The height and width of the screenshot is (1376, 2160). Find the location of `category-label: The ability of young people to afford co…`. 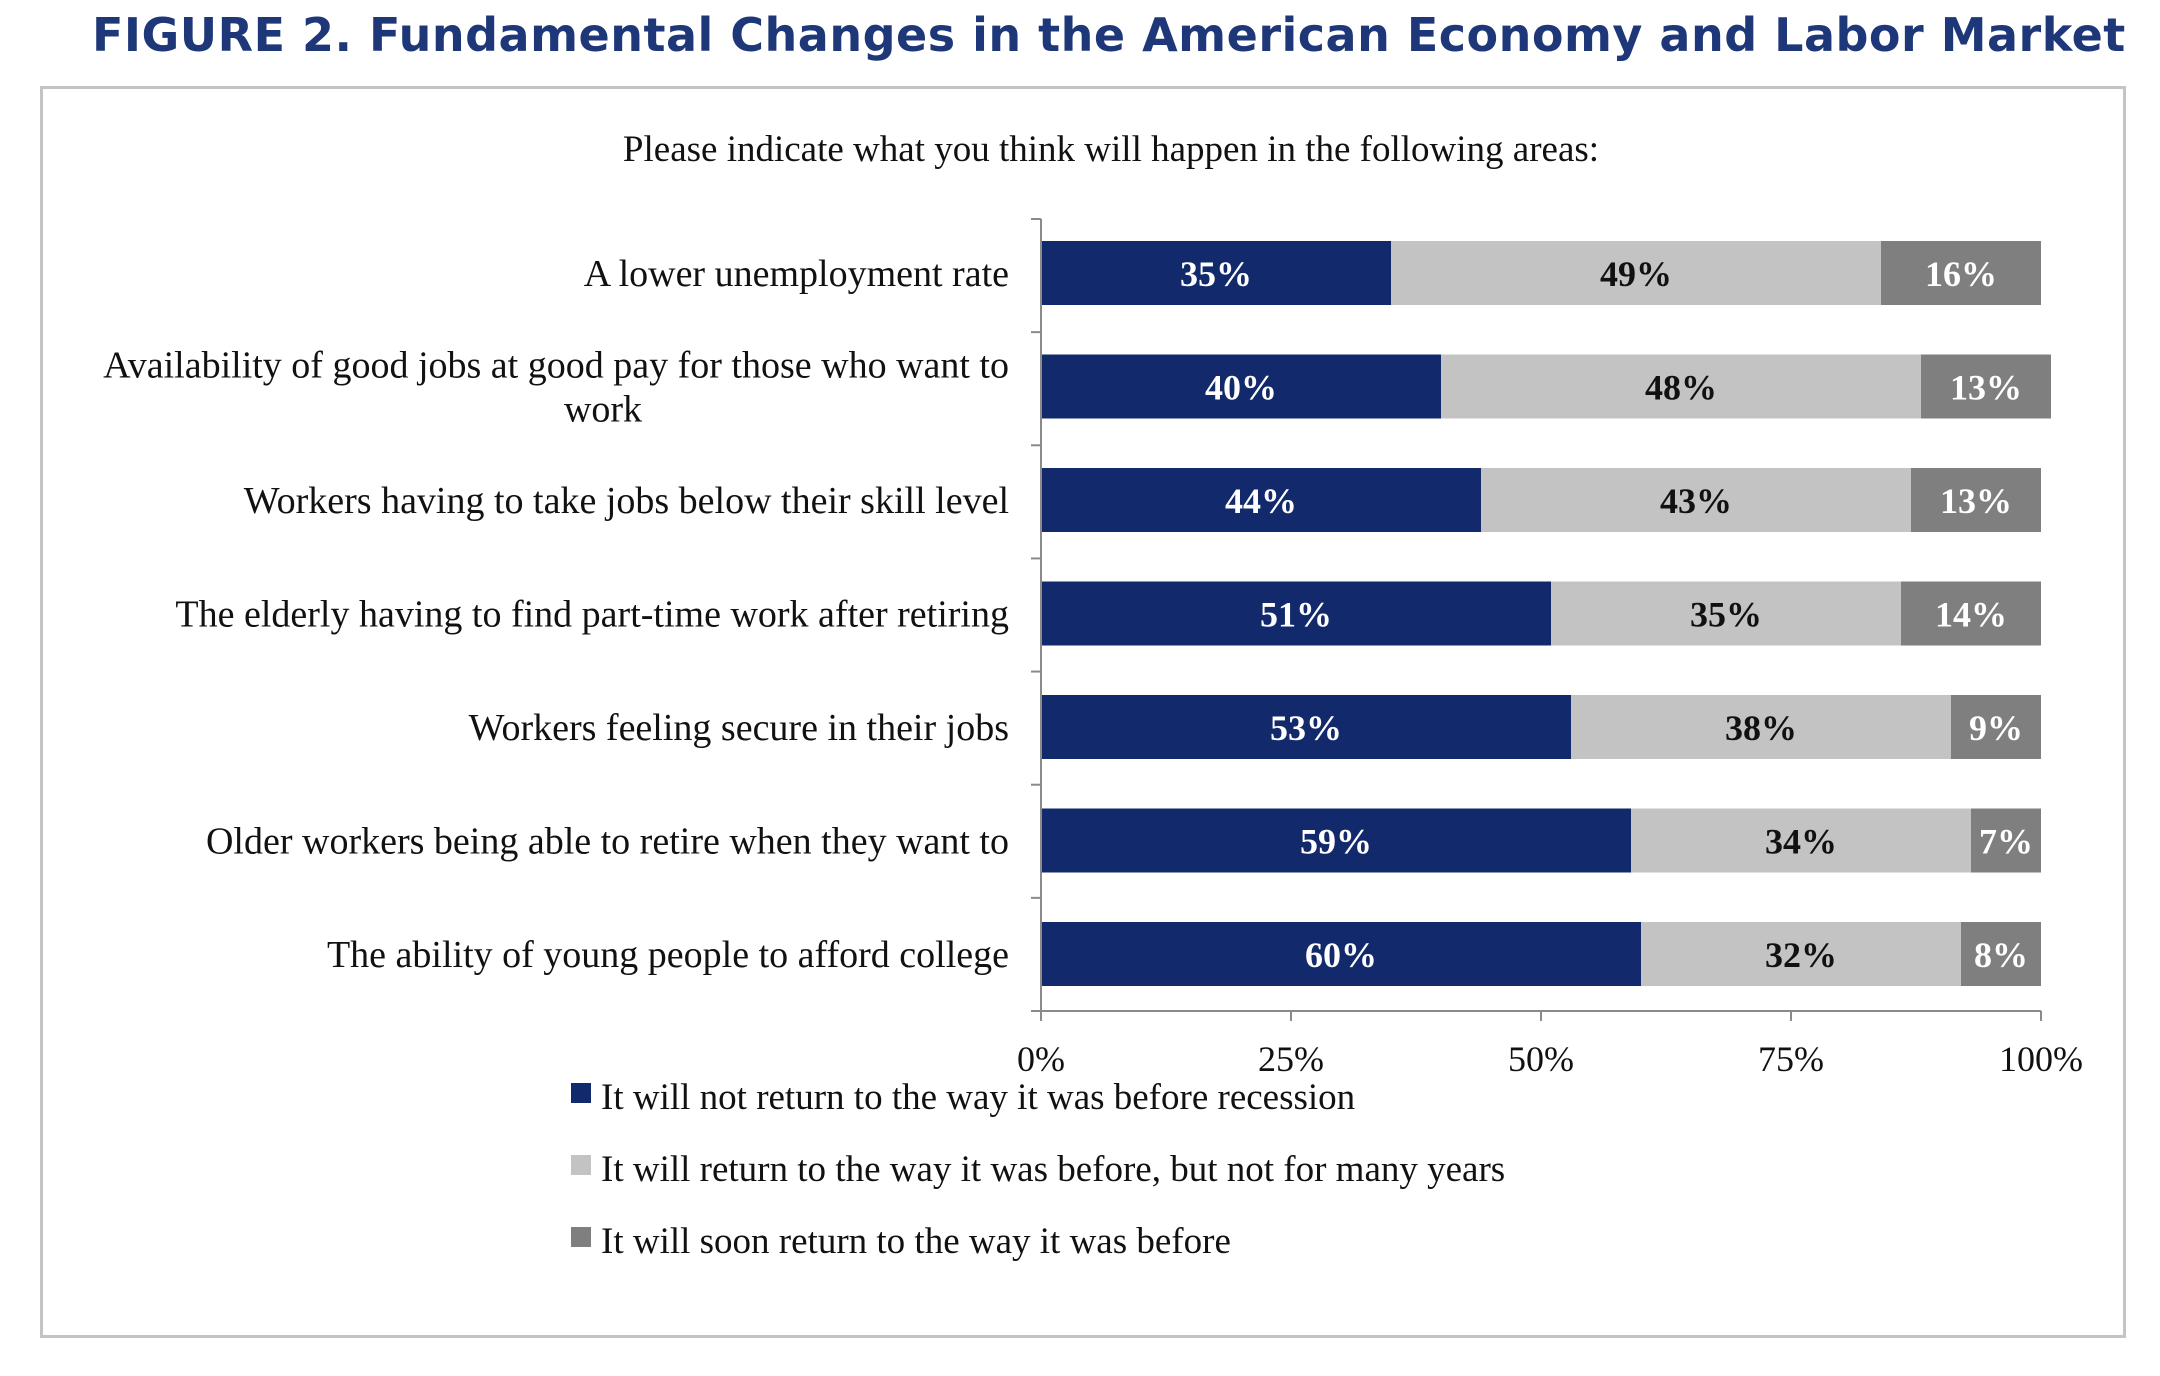

category-label: The ability of young people to afford co… is located at coordinates (668, 955).